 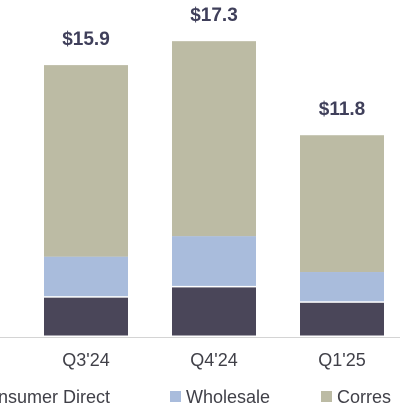 I want to click on legend-label-wholesale: Wholesale, so click(x=228, y=397).